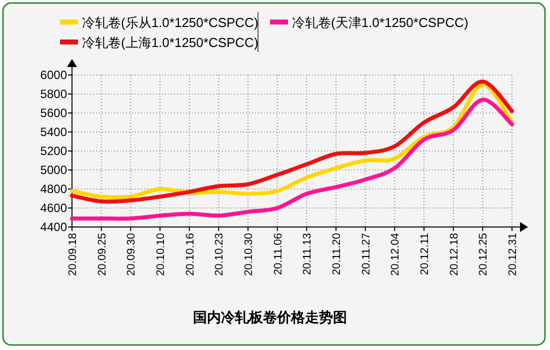 Image resolution: width=550 pixels, height=350 pixels. I want to click on x-tick-label: 20.10.10, so click(161, 254).